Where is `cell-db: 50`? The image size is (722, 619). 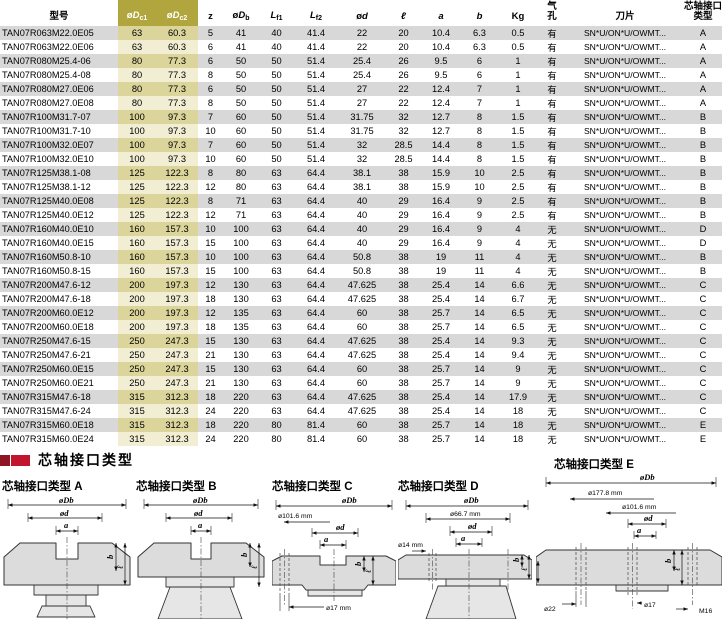
cell-db: 50 is located at coordinates (241, 88).